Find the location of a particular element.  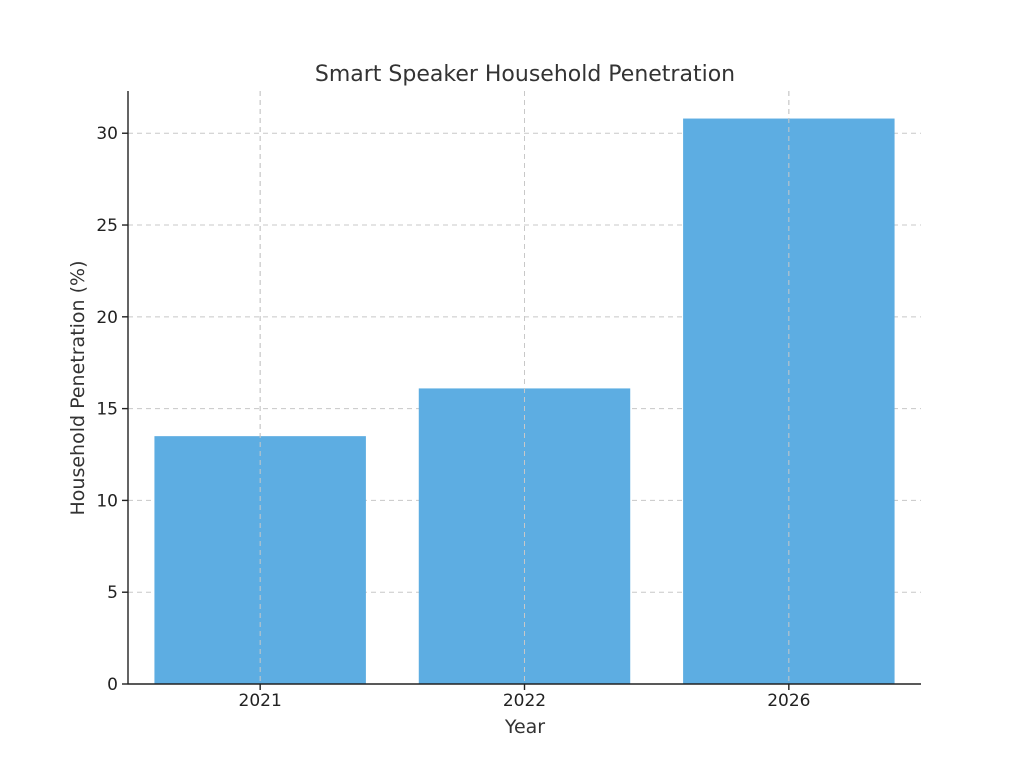

y-tick-label: 0 is located at coordinates (112, 685).